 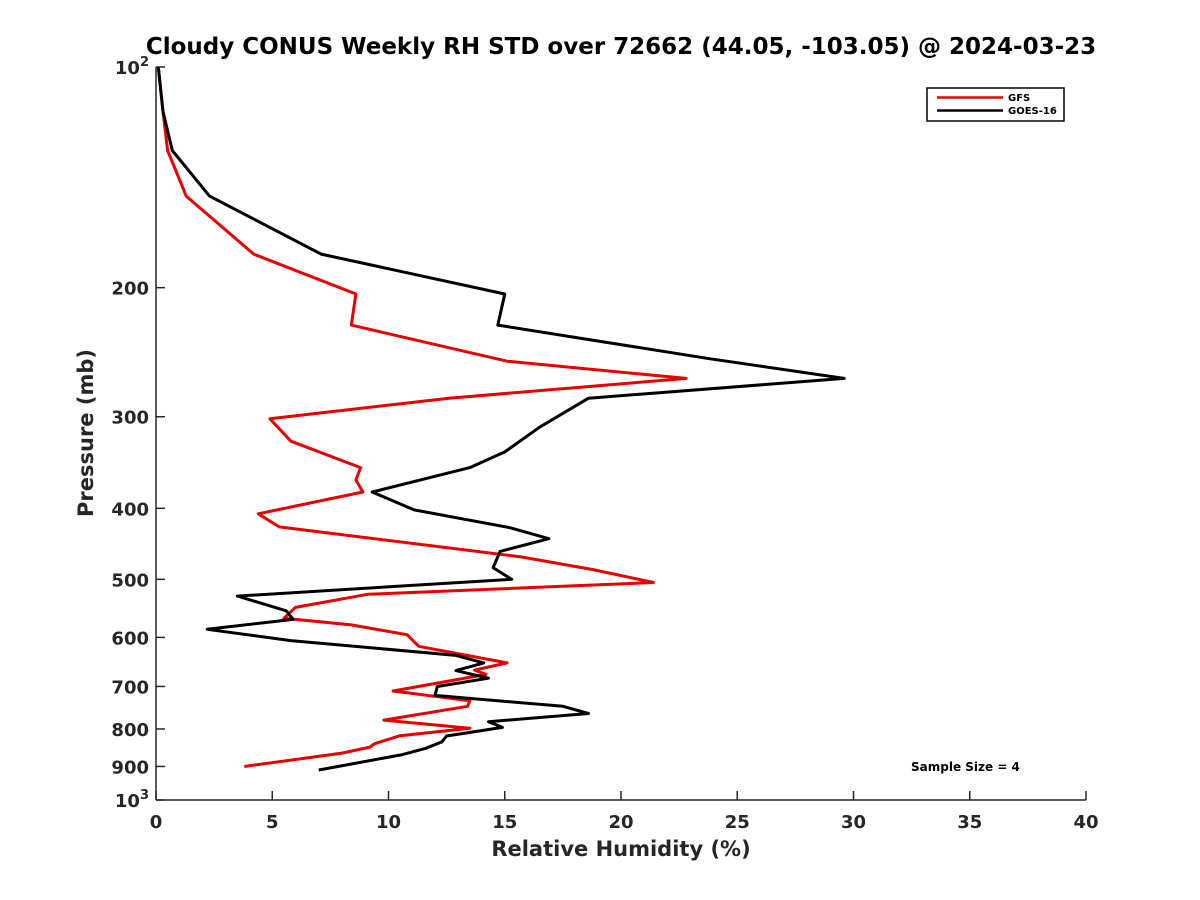 I want to click on x-tick-group: 0 5 10 15 20 25 30 35 40, so click(x=624, y=812).